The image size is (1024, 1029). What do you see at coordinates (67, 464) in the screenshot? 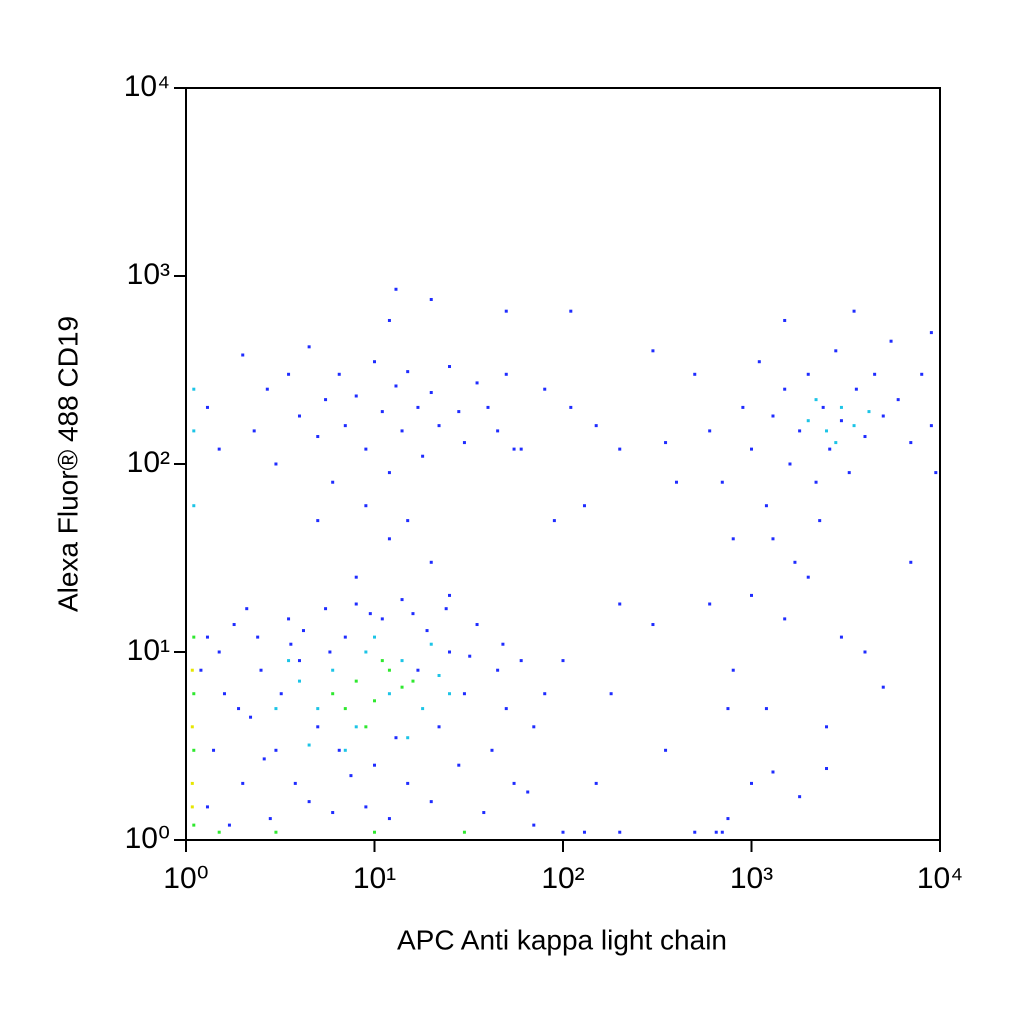
I see `y-axis-label: Alexa Fluor® 488 CD19` at bounding box center [67, 464].